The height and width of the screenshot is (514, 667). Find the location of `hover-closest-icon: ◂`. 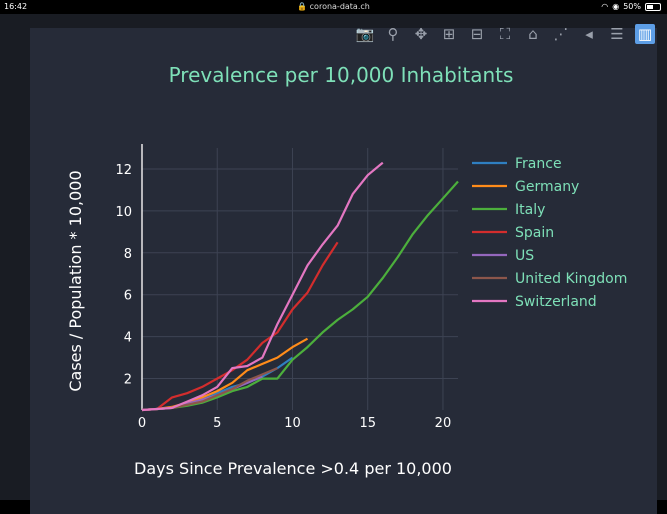

hover-closest-icon: ◂ is located at coordinates (589, 34).